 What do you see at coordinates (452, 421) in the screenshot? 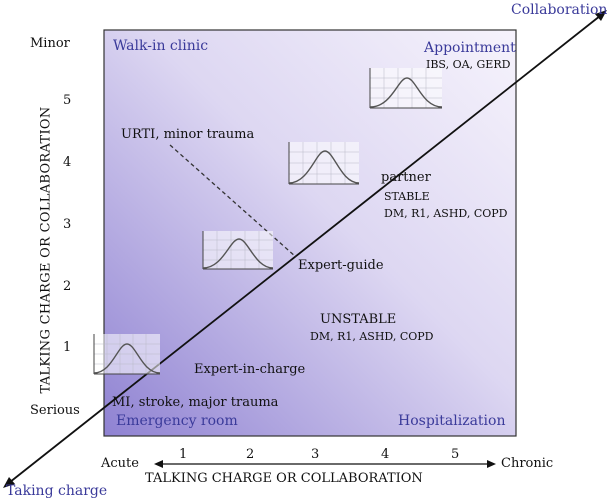
I see `hospitalization-label: Hospitalization` at bounding box center [452, 421].